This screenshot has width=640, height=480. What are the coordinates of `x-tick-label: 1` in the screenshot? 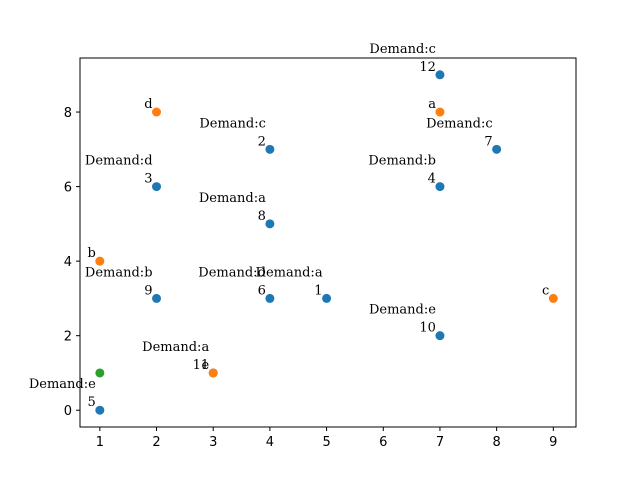 It's located at (100, 442).